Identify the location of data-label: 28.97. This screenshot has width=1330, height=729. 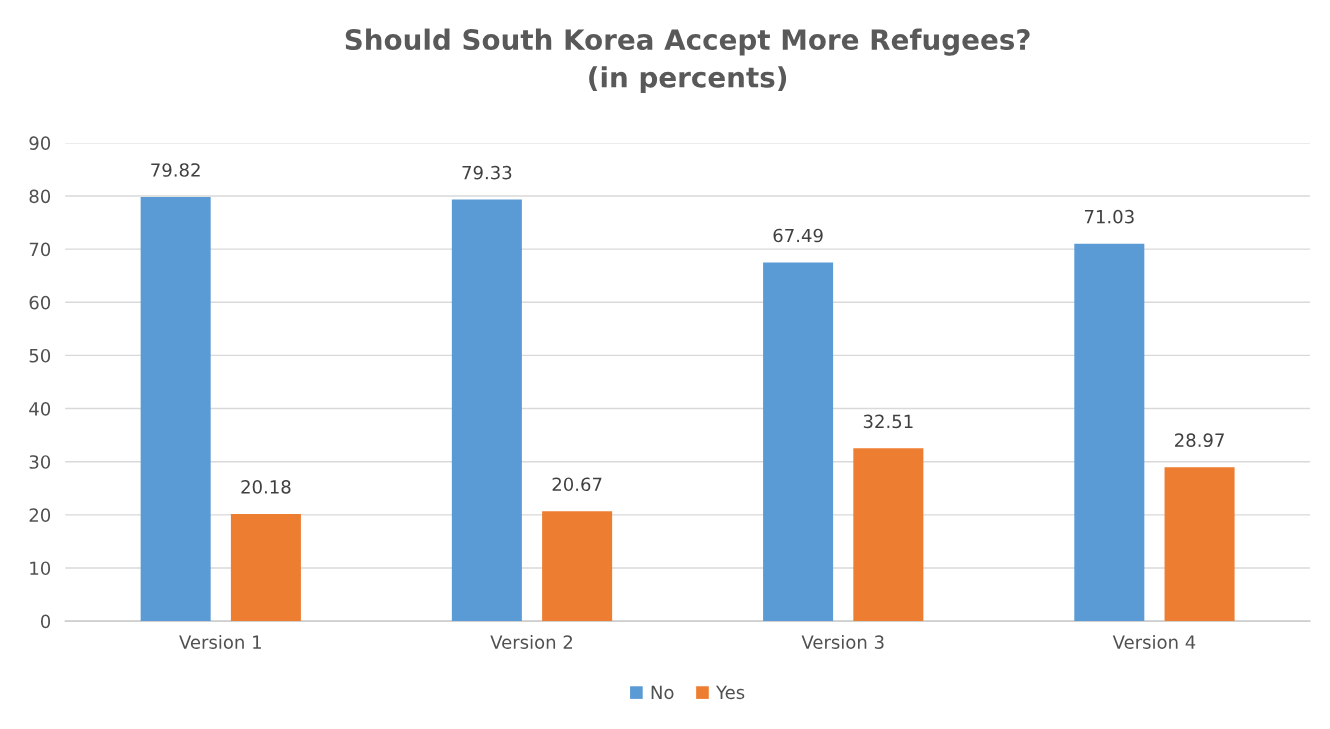
(1199, 440).